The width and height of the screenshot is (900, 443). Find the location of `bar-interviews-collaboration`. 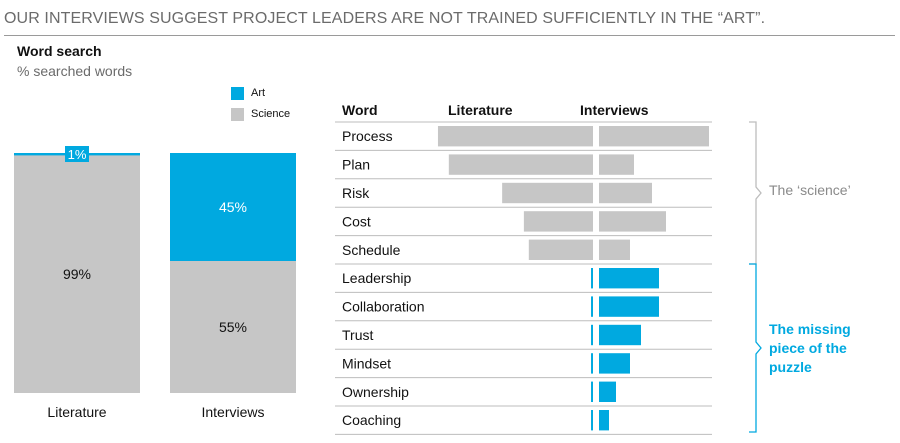

bar-interviews-collaboration is located at coordinates (629, 306).